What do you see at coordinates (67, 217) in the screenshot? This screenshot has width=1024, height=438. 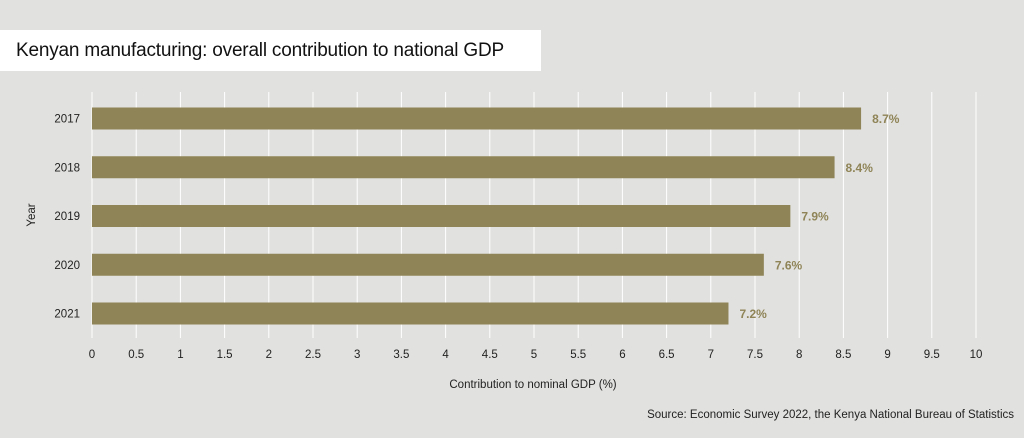 I see `y-tick-label: 2019` at bounding box center [67, 217].